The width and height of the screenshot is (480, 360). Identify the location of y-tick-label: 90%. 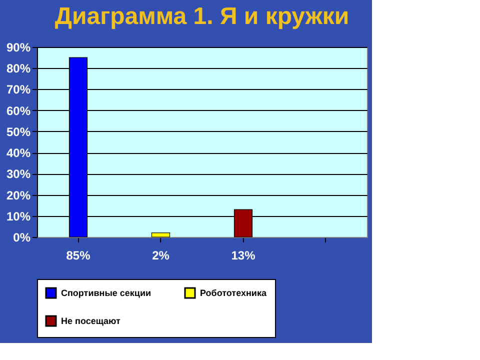
(18, 47).